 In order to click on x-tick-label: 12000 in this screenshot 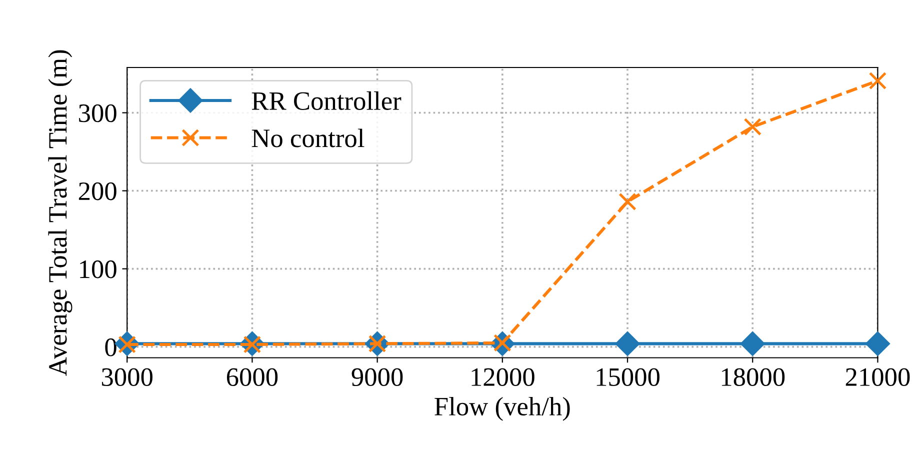, I will do `click(503, 377)`.